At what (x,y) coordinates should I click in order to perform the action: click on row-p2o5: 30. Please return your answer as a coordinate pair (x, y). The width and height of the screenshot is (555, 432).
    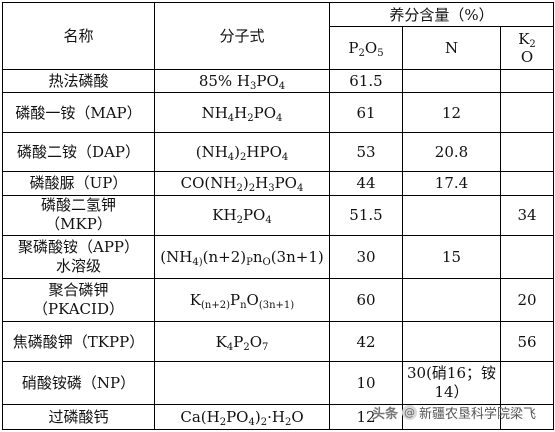
    Looking at the image, I should click on (366, 257).